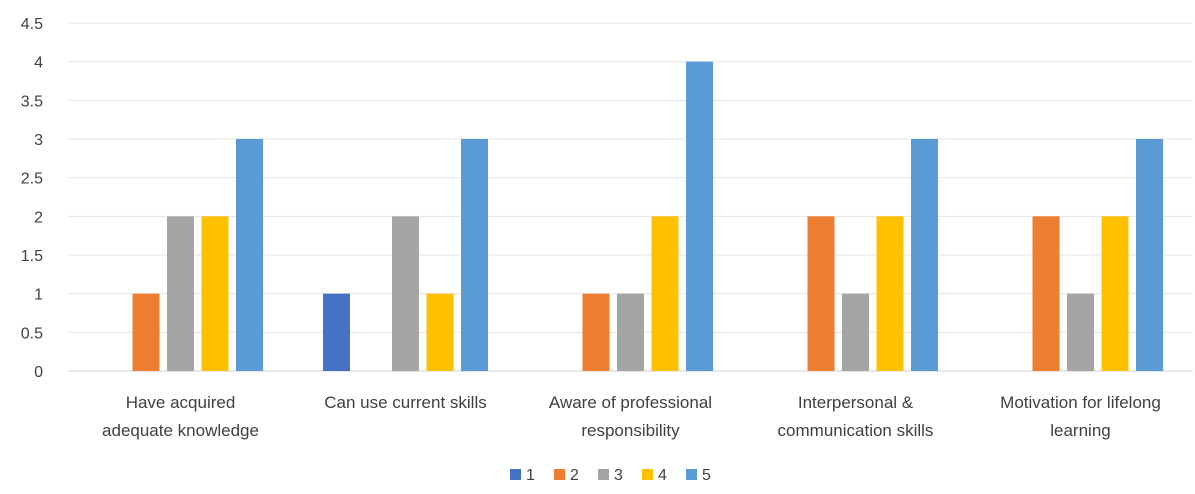  I want to click on legend-label-4: 4, so click(662, 475).